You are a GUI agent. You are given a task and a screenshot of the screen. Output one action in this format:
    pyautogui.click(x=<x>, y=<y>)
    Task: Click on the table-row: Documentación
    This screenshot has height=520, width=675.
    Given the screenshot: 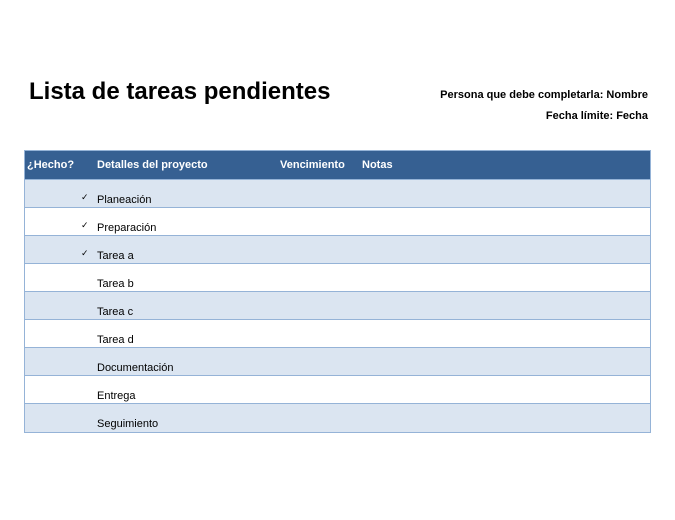 What is the action you would take?
    pyautogui.click(x=337, y=362)
    